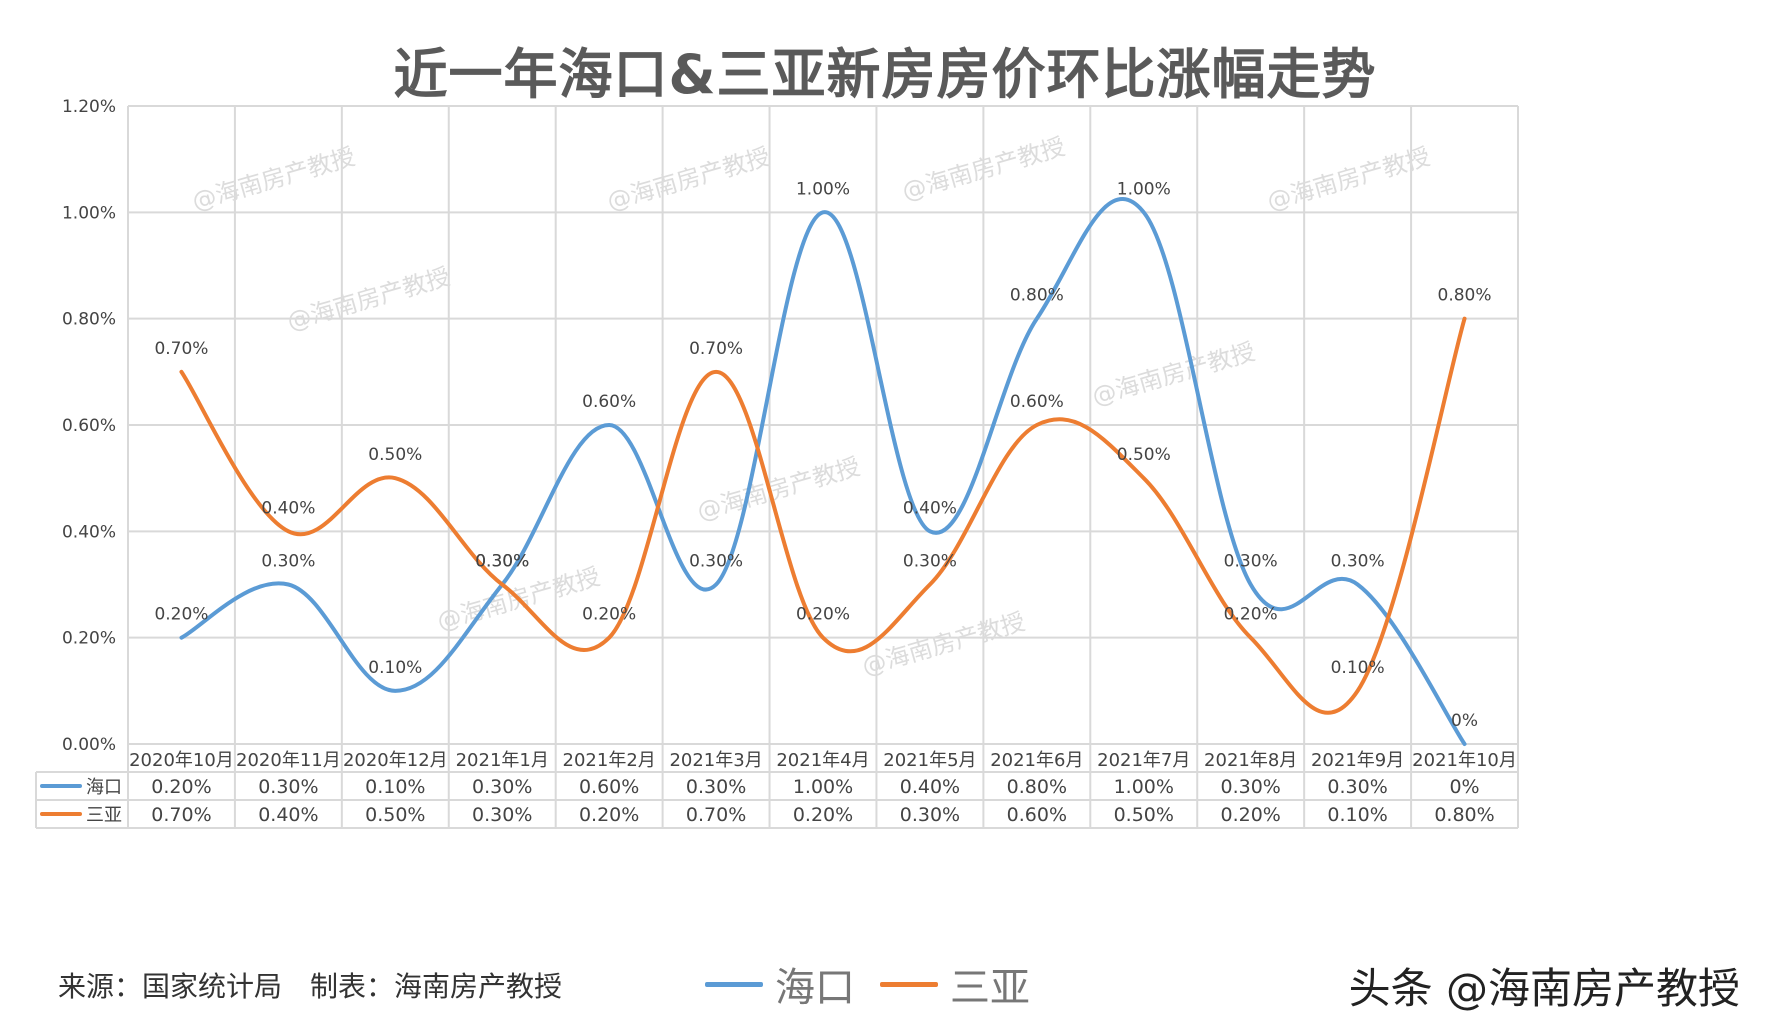 This screenshot has width=1770, height=1028. What do you see at coordinates (1464, 721) in the screenshot?
I see `data-label: 0%` at bounding box center [1464, 721].